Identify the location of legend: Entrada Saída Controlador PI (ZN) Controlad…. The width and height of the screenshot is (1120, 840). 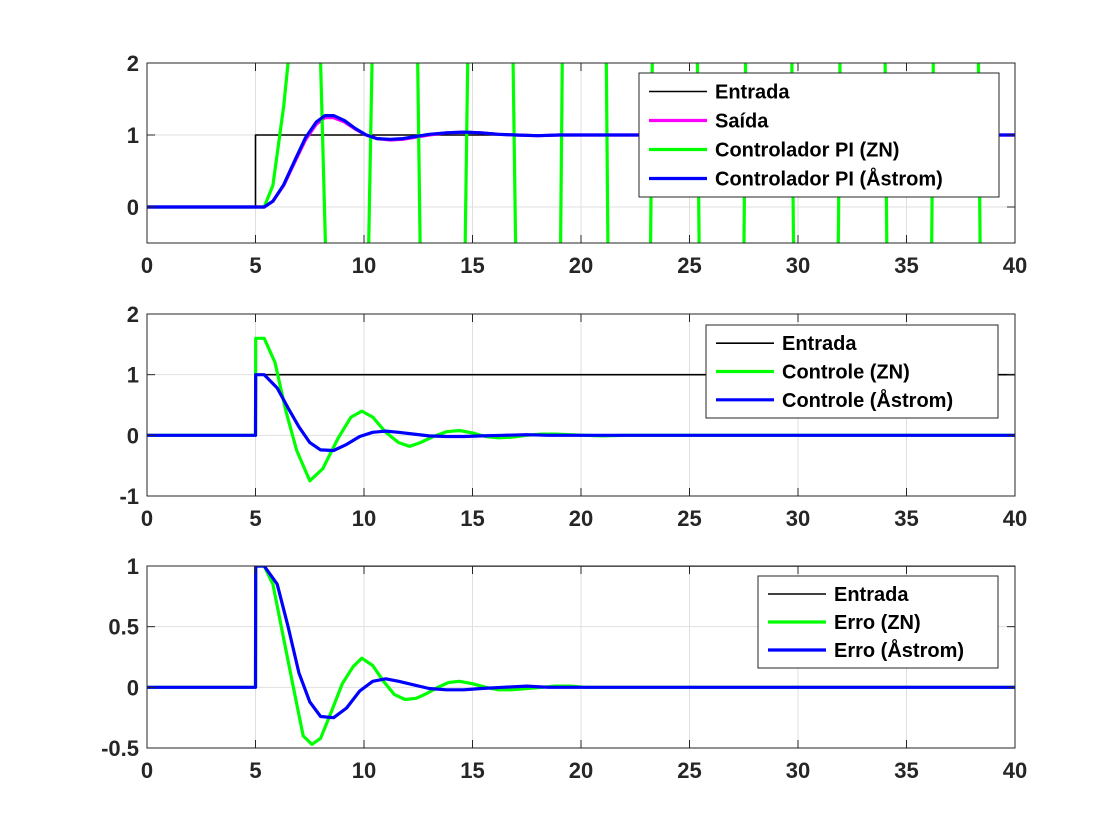
(819, 135).